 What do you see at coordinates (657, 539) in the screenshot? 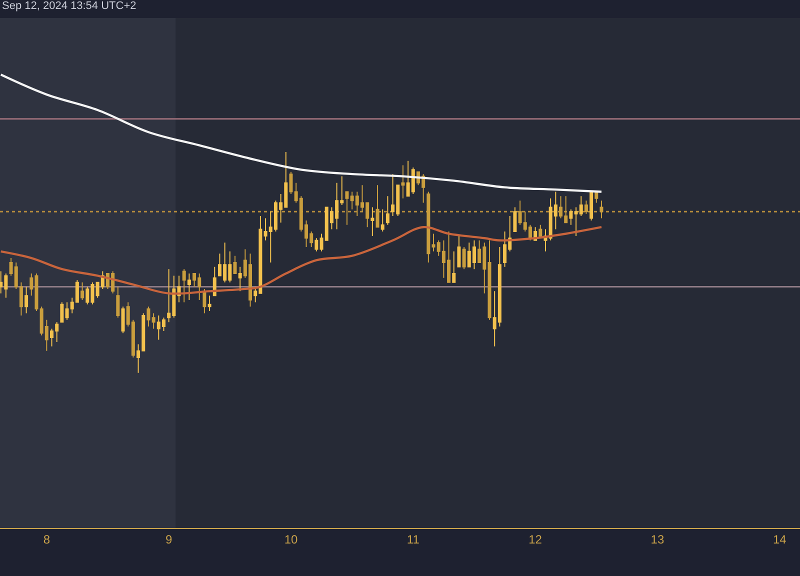
I see `x-tick-label: 13` at bounding box center [657, 539].